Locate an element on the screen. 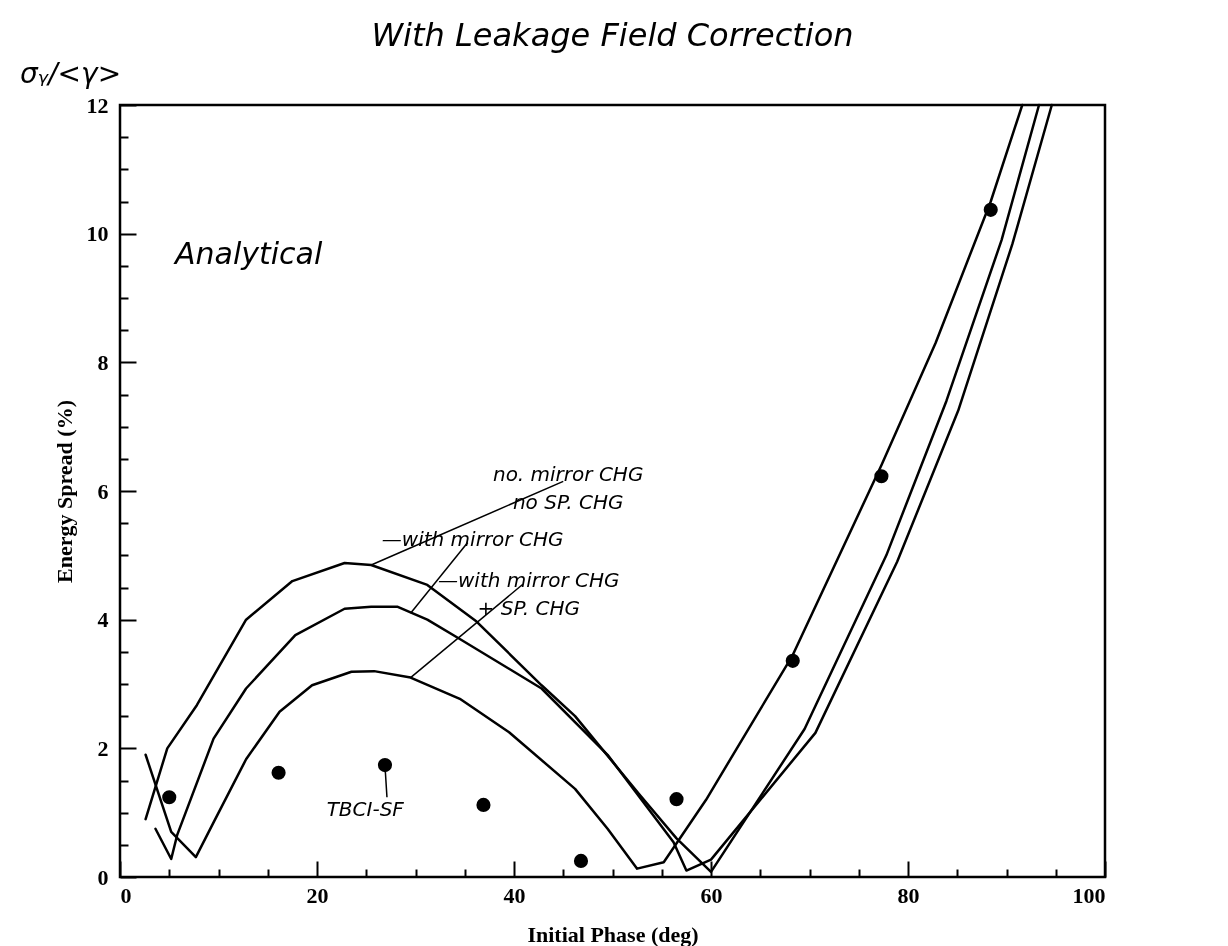 The height and width of the screenshot is (946, 1228). x-tick-label: 40 is located at coordinates (514, 895).